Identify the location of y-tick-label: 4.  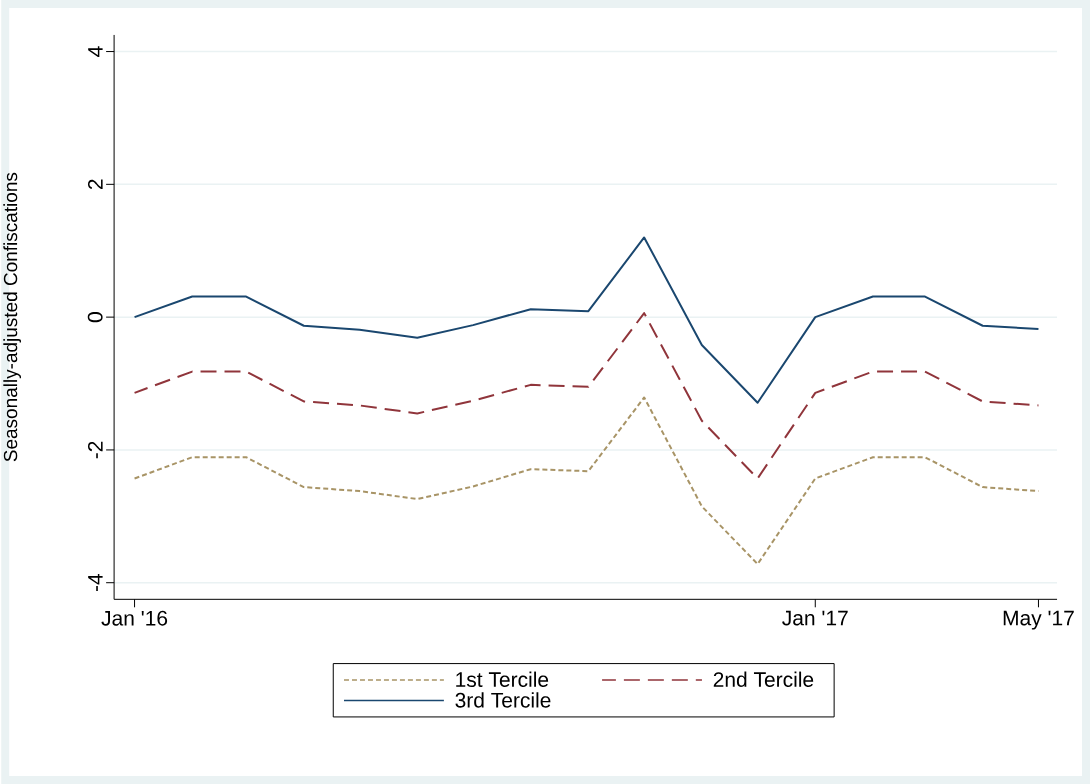
(95, 51).